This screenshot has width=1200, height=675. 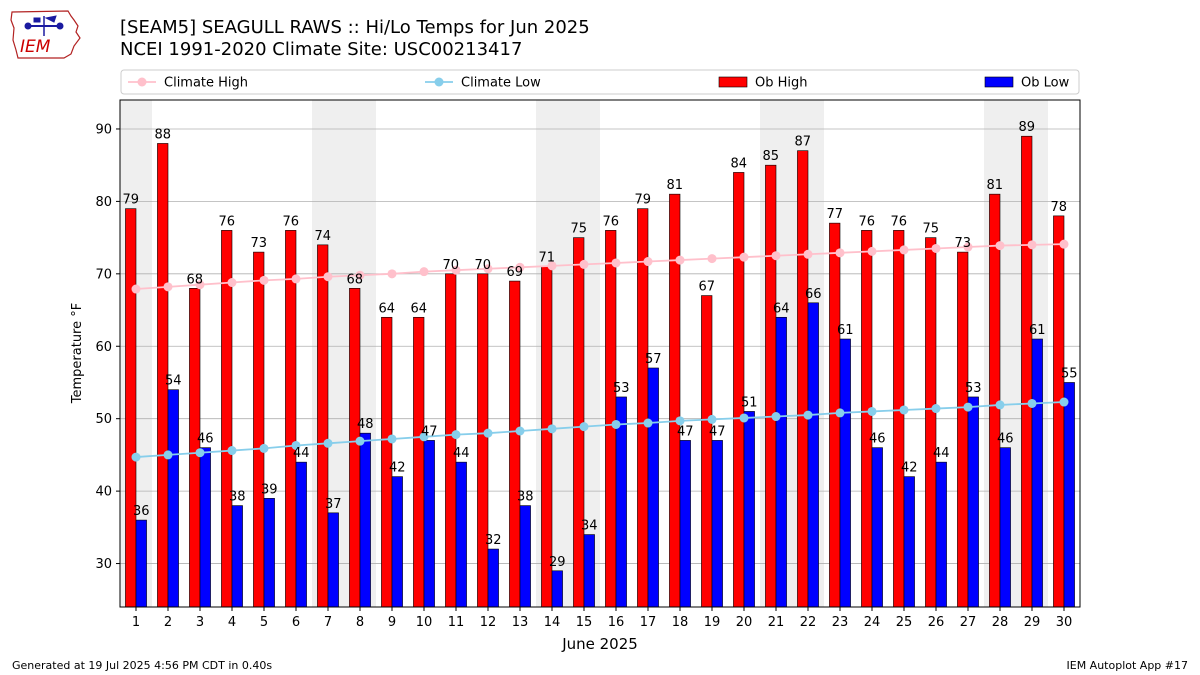 I want to click on ob-high-label-21: 85, so click(x=770, y=156).